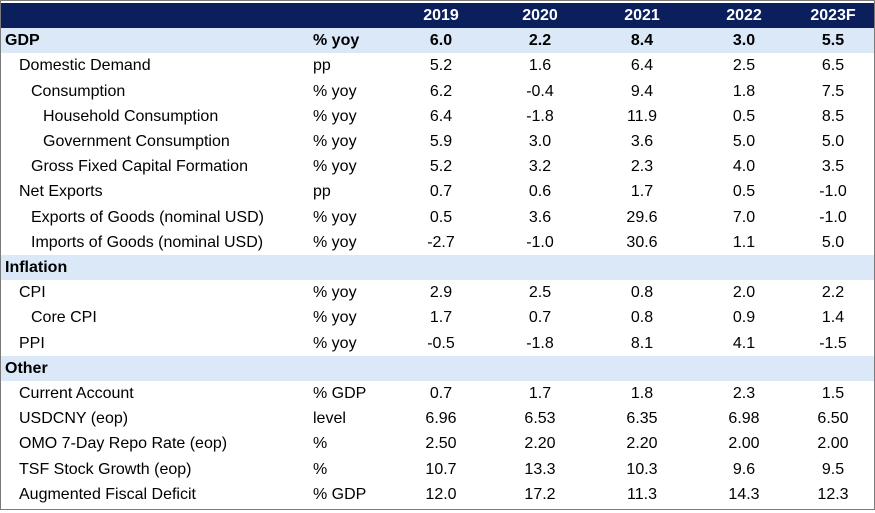  Describe the element at coordinates (441, 444) in the screenshot. I see `value-cell: 2.50` at that location.